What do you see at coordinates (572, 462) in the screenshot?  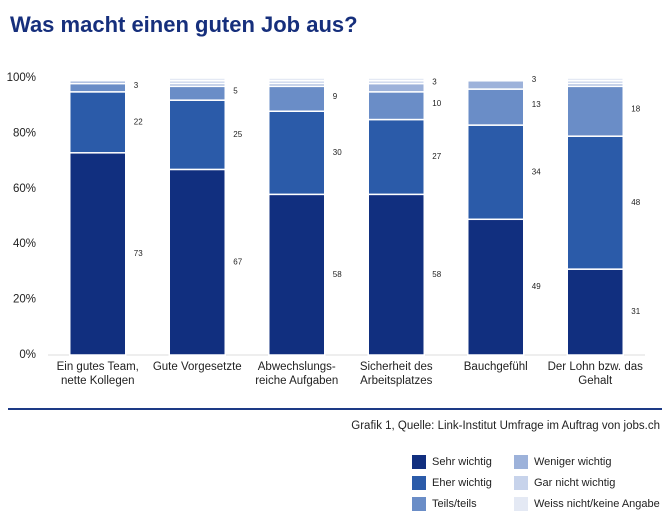 I see `legend-label: Weniger wichtig` at bounding box center [572, 462].